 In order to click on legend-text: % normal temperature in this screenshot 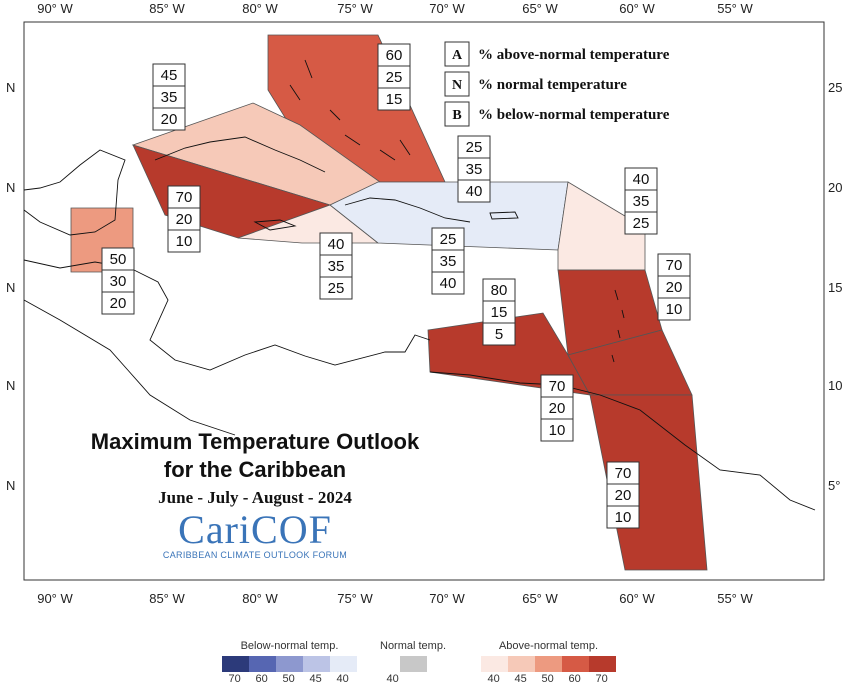, I will do `click(552, 85)`.